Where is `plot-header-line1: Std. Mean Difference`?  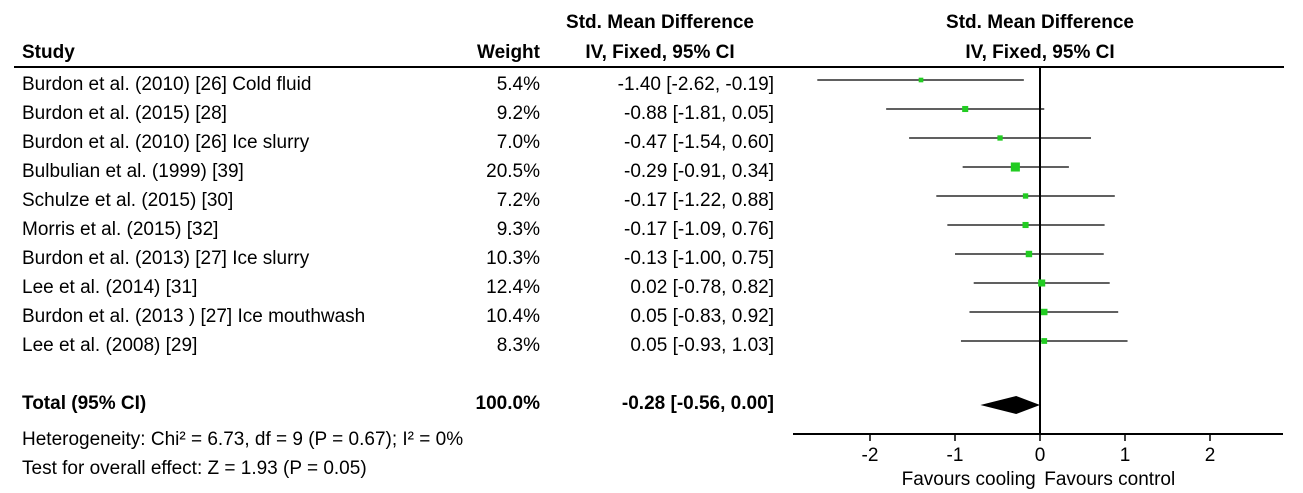 plot-header-line1: Std. Mean Difference is located at coordinates (1040, 22).